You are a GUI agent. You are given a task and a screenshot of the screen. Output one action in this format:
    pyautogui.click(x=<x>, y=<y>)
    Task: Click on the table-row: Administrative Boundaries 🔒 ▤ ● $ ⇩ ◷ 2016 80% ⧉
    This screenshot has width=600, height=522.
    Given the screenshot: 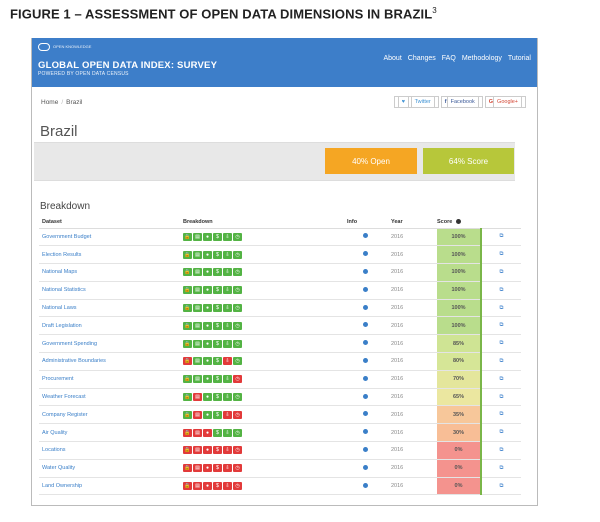 What is the action you would take?
    pyautogui.click(x=280, y=361)
    